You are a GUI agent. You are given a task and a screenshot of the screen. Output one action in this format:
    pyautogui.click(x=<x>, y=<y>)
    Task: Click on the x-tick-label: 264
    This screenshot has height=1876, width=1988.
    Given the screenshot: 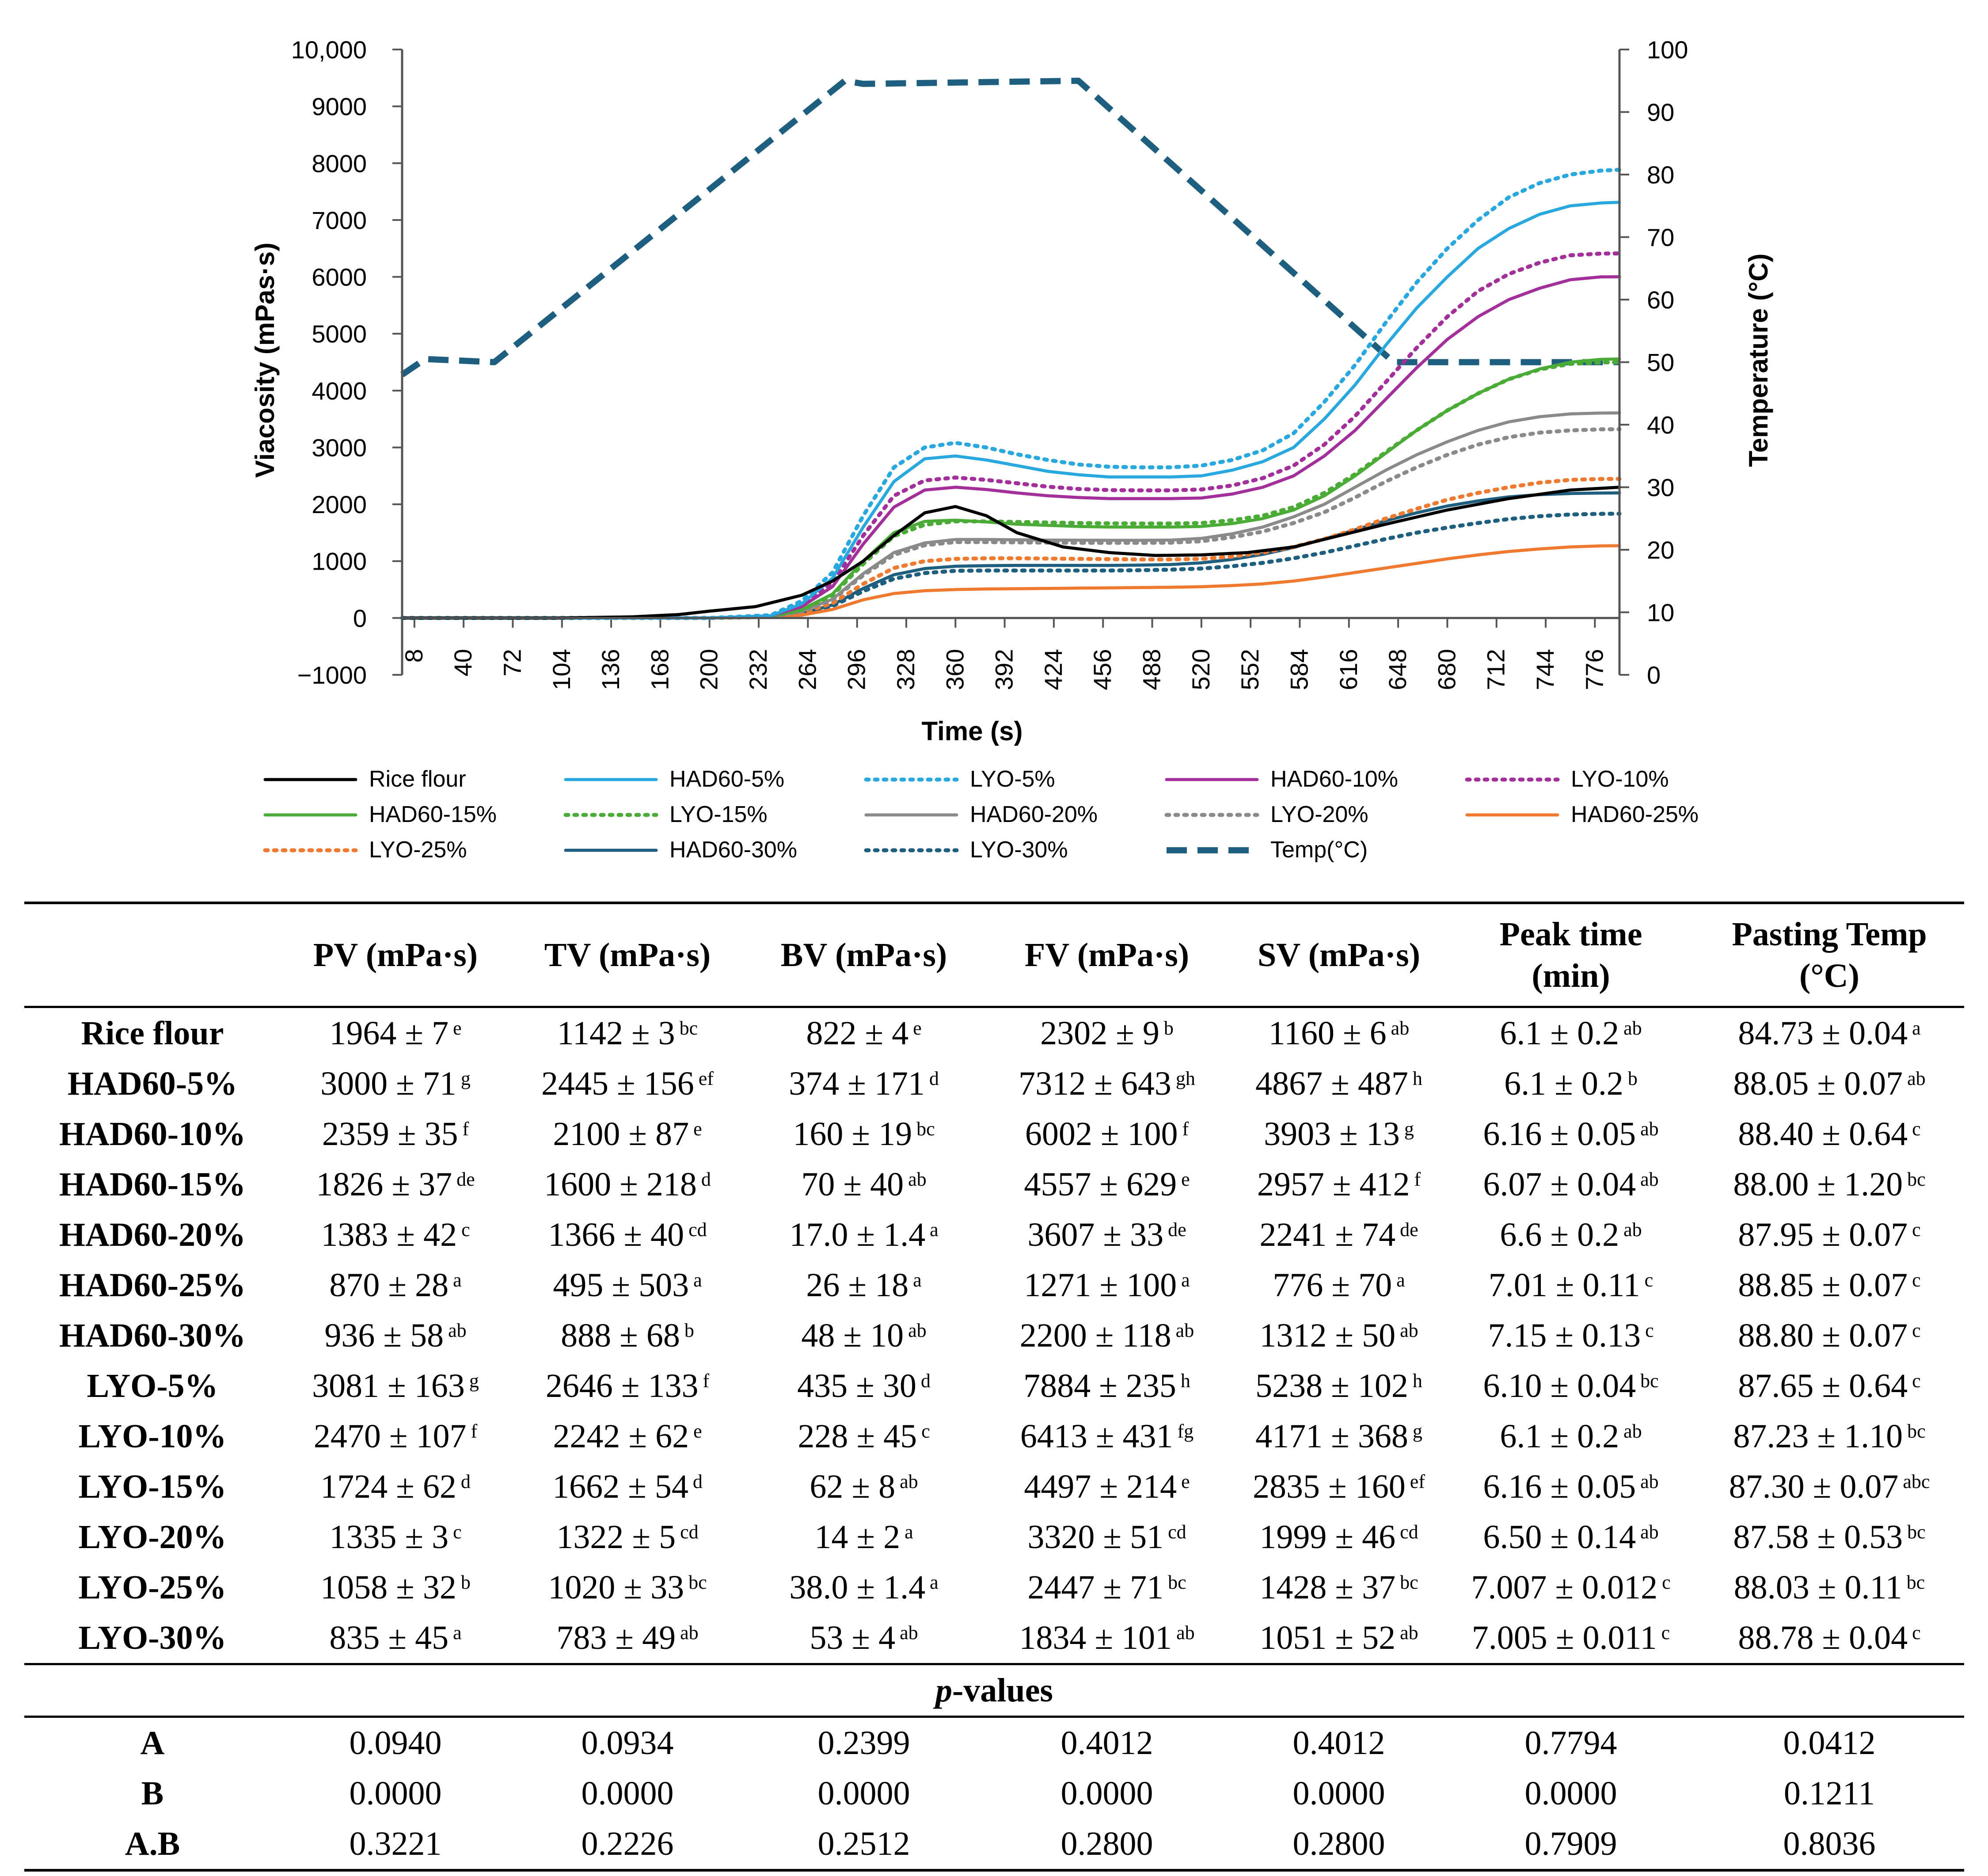 What is the action you would take?
    pyautogui.click(x=807, y=669)
    